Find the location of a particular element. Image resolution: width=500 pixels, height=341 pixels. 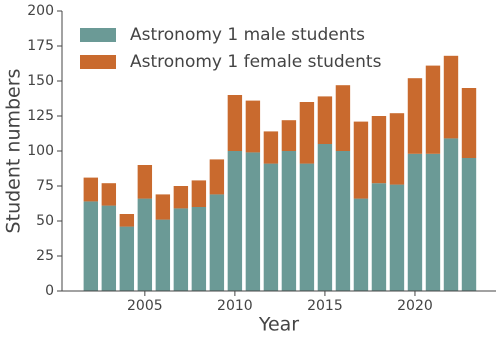

x-tick-label: 2010 is located at coordinates (235, 306).